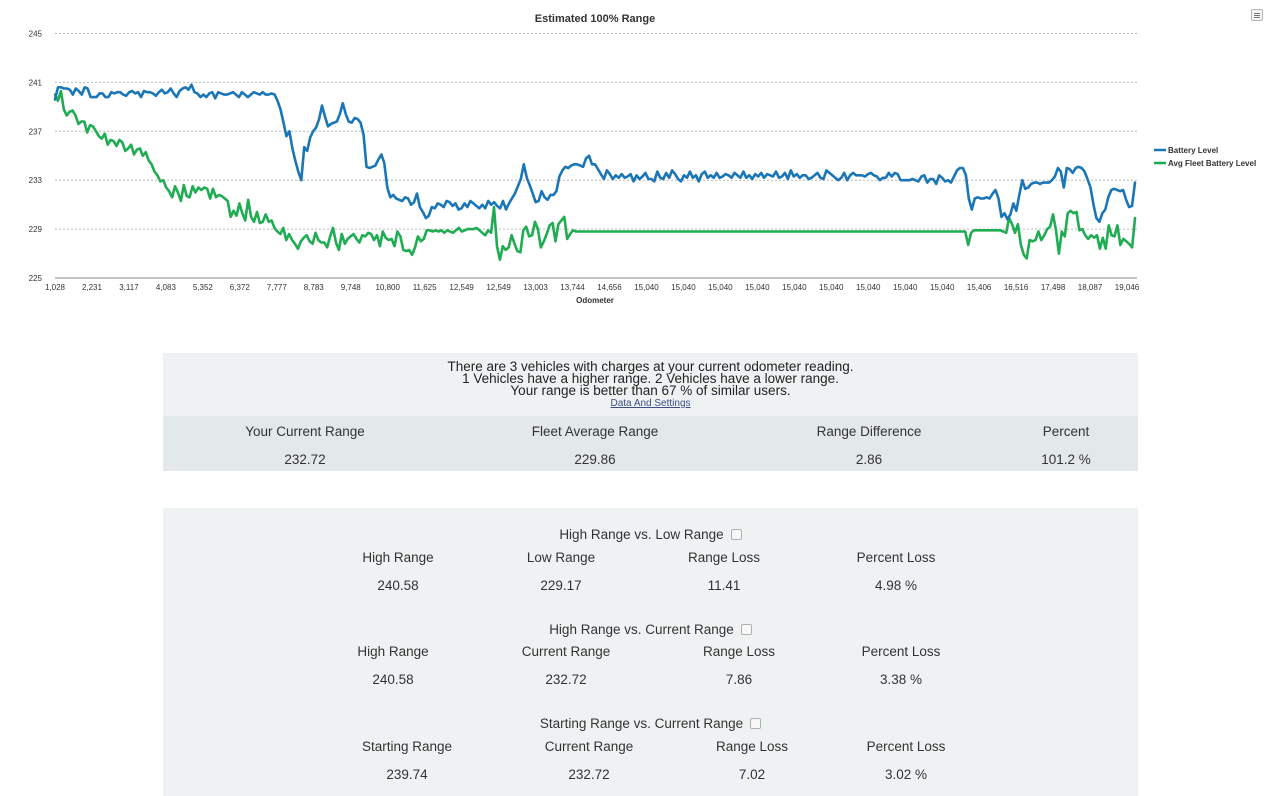 The image size is (1280, 796). Describe the element at coordinates (561, 557) in the screenshot. I see `col-label: Low Range` at that location.